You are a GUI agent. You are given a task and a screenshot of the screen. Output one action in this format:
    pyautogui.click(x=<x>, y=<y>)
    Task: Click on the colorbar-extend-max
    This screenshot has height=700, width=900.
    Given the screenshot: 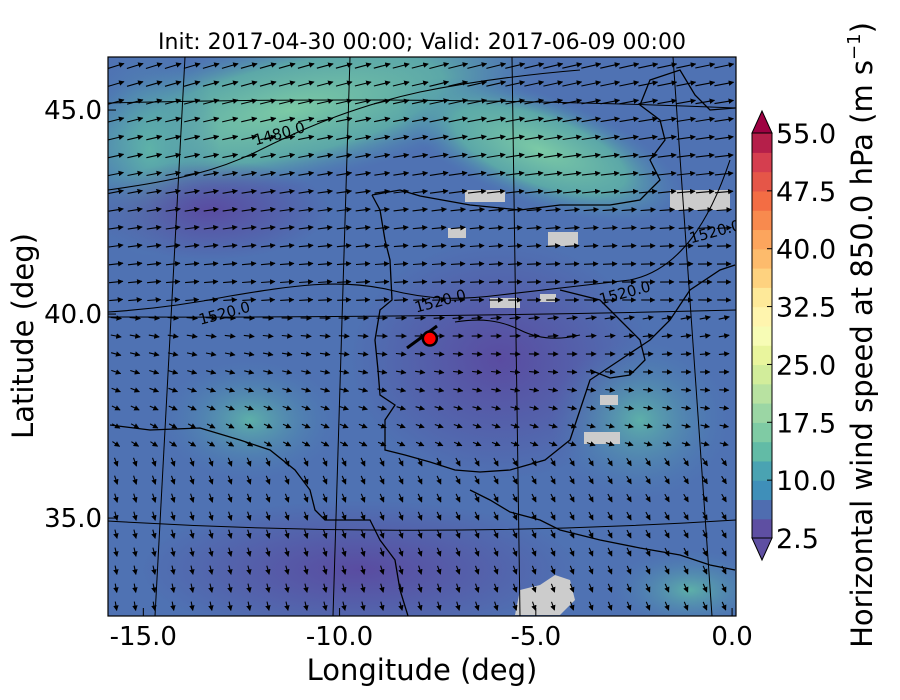 What is the action you would take?
    pyautogui.click(x=762, y=121)
    